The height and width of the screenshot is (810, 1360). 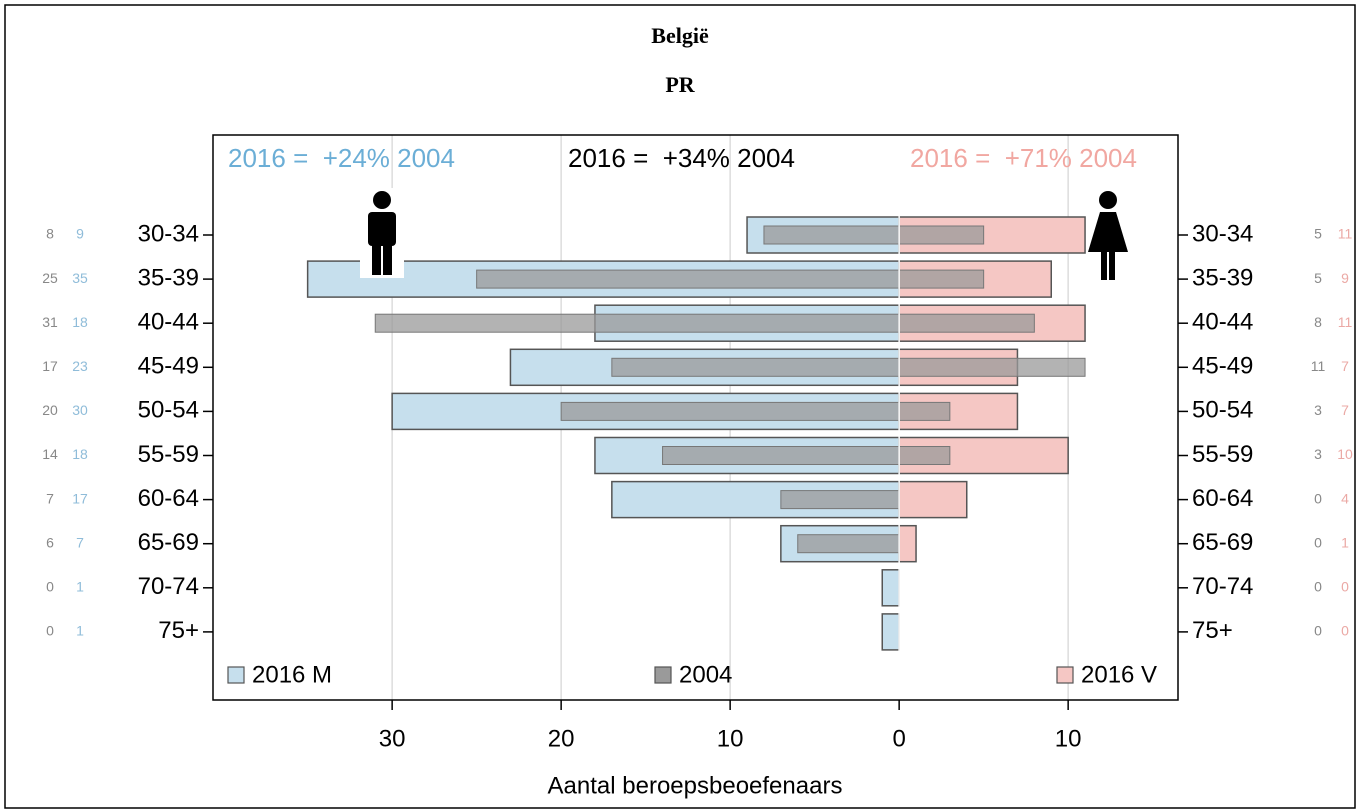 I want to click on value-label: 10, so click(x=1345, y=454).